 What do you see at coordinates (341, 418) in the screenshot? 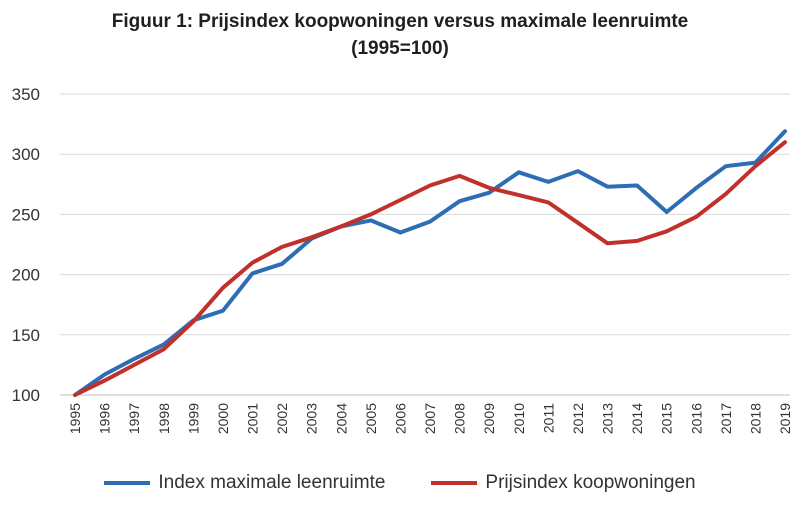
I see `x-tick-label: 2004` at bounding box center [341, 418].